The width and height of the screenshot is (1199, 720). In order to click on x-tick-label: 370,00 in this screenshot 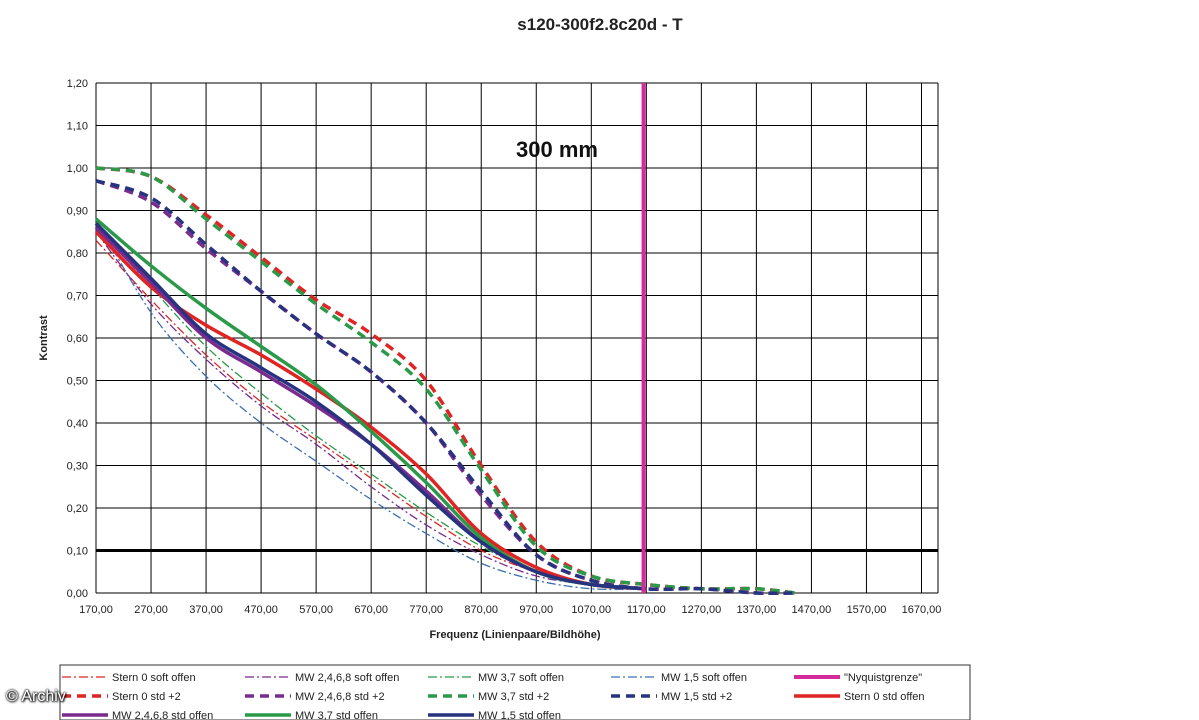, I will do `click(206, 610)`.